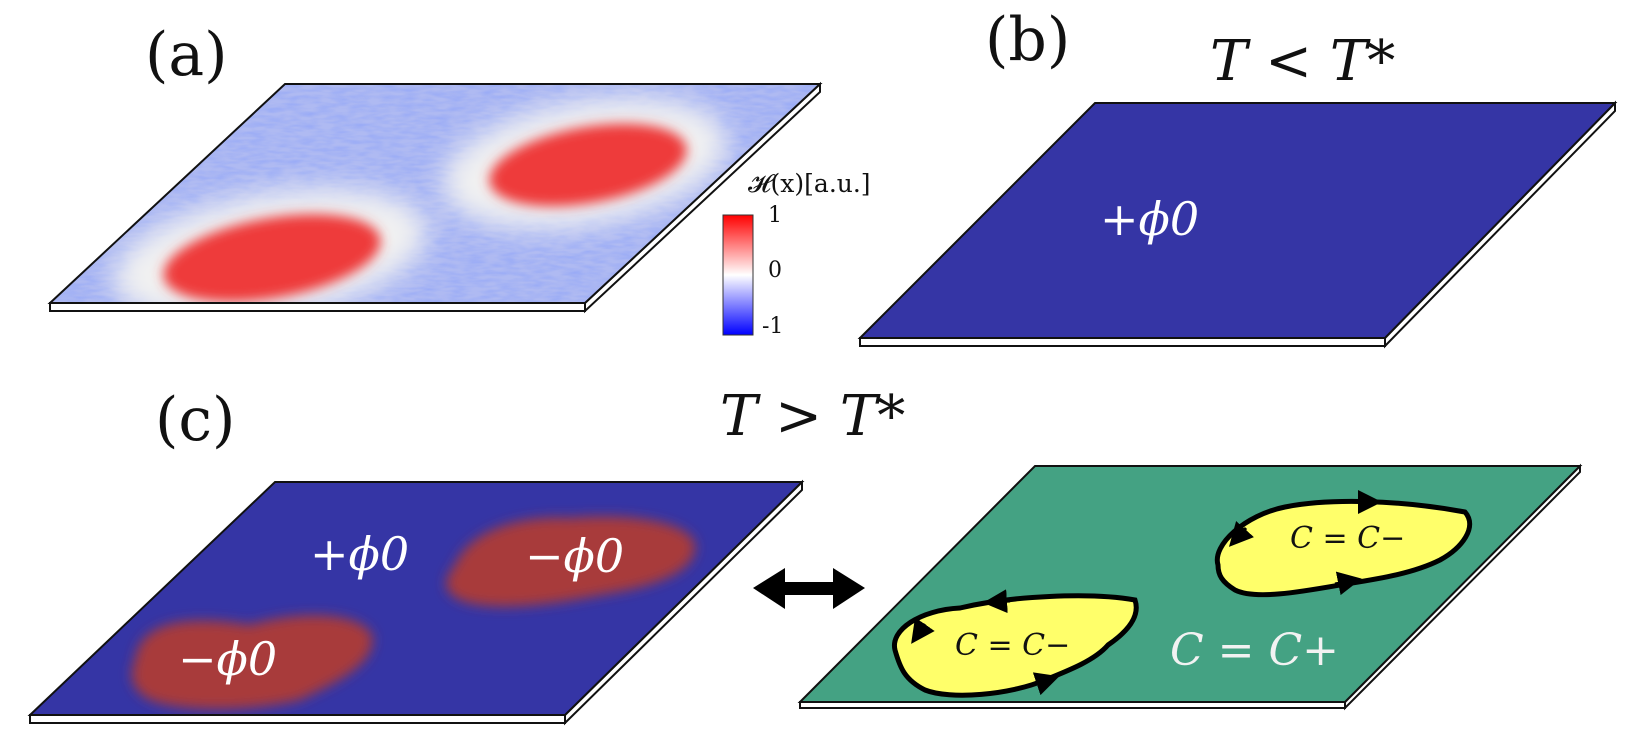 The width and height of the screenshot is (1646, 729). What do you see at coordinates (195, 420) in the screenshot?
I see `panel-c-label: (c)` at bounding box center [195, 420].